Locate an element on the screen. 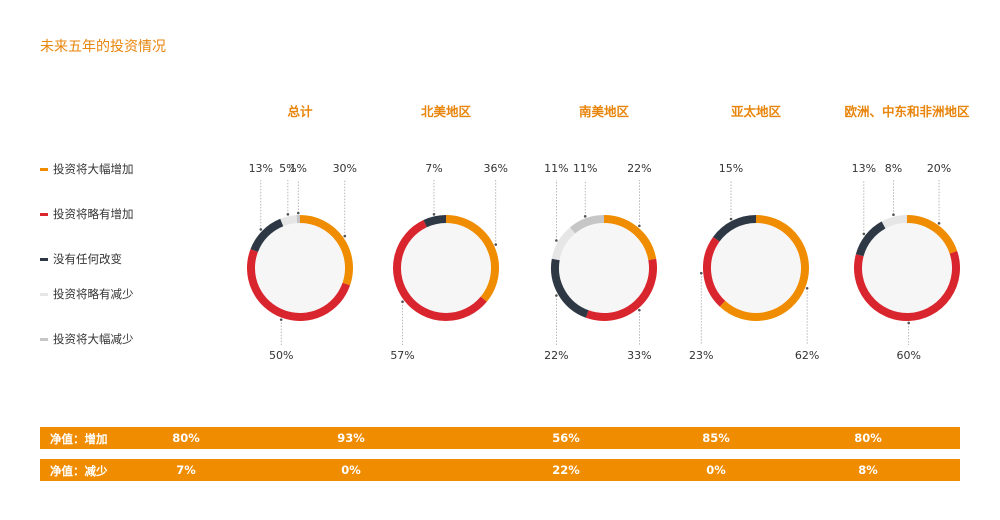 This screenshot has height=520, width=1000. legend-label: 没有任何改变 is located at coordinates (87, 259).